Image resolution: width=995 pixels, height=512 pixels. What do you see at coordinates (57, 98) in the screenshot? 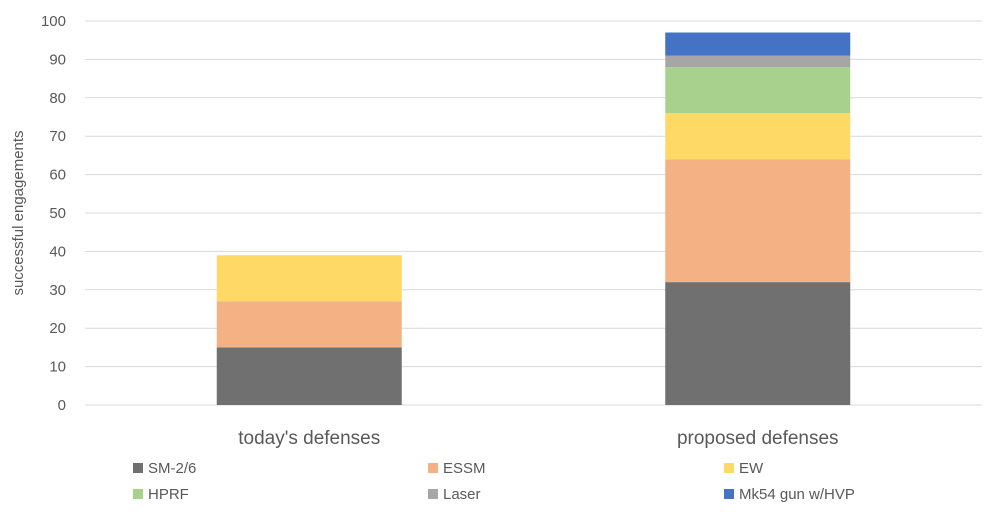
I see `y-tick-label: 80` at bounding box center [57, 98].